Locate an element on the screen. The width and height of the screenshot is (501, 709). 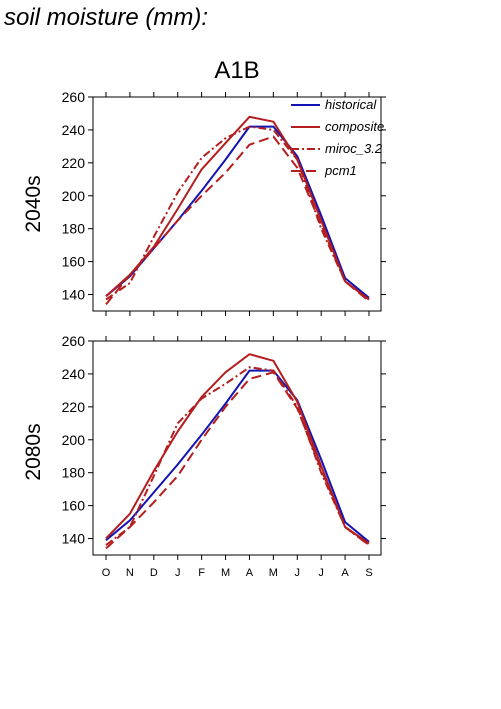
legend: historical composite miroc_3.2 pcm1 is located at coordinates (337, 137).